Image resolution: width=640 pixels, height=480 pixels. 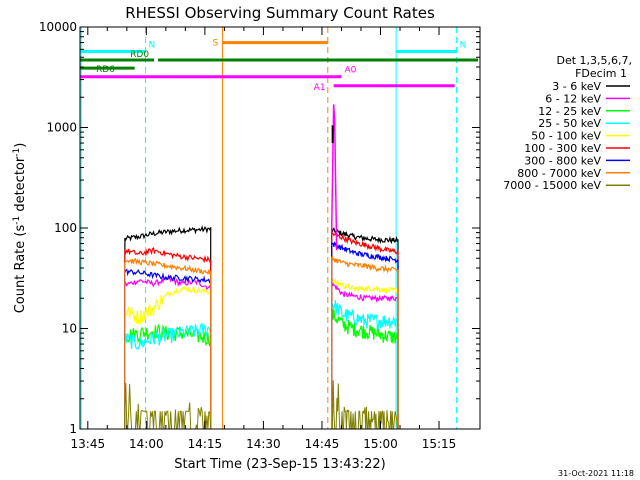 I want to click on legend-label: 300 - 800 keV, so click(x=562, y=160).